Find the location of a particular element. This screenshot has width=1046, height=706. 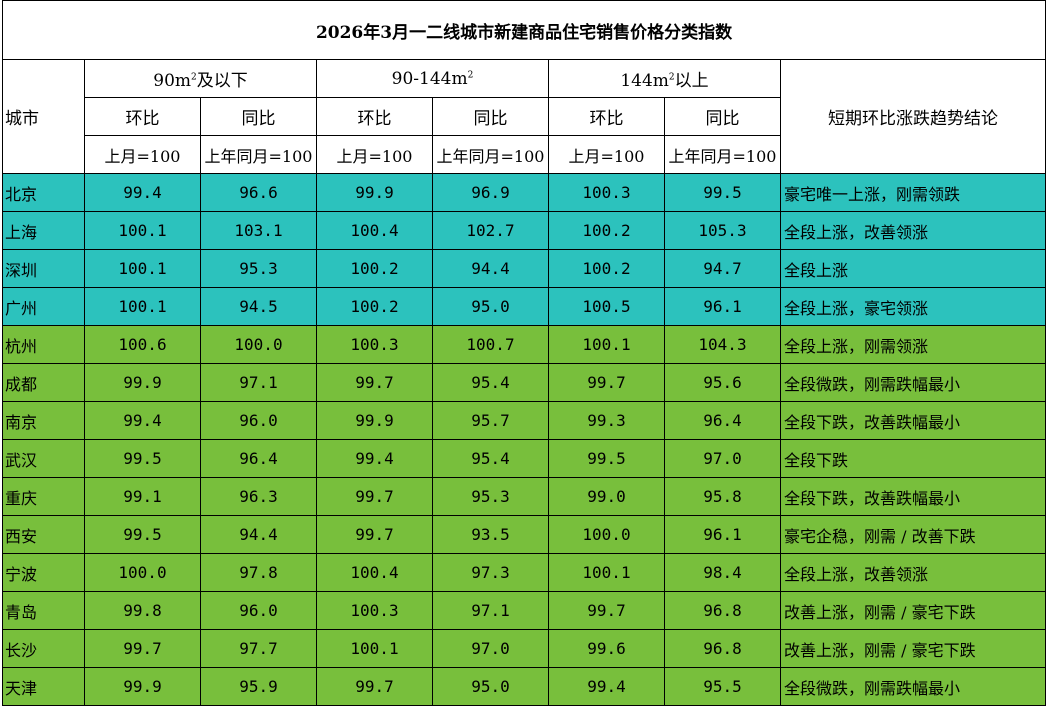

group-header-large: 144m2以上 is located at coordinates (664, 78).